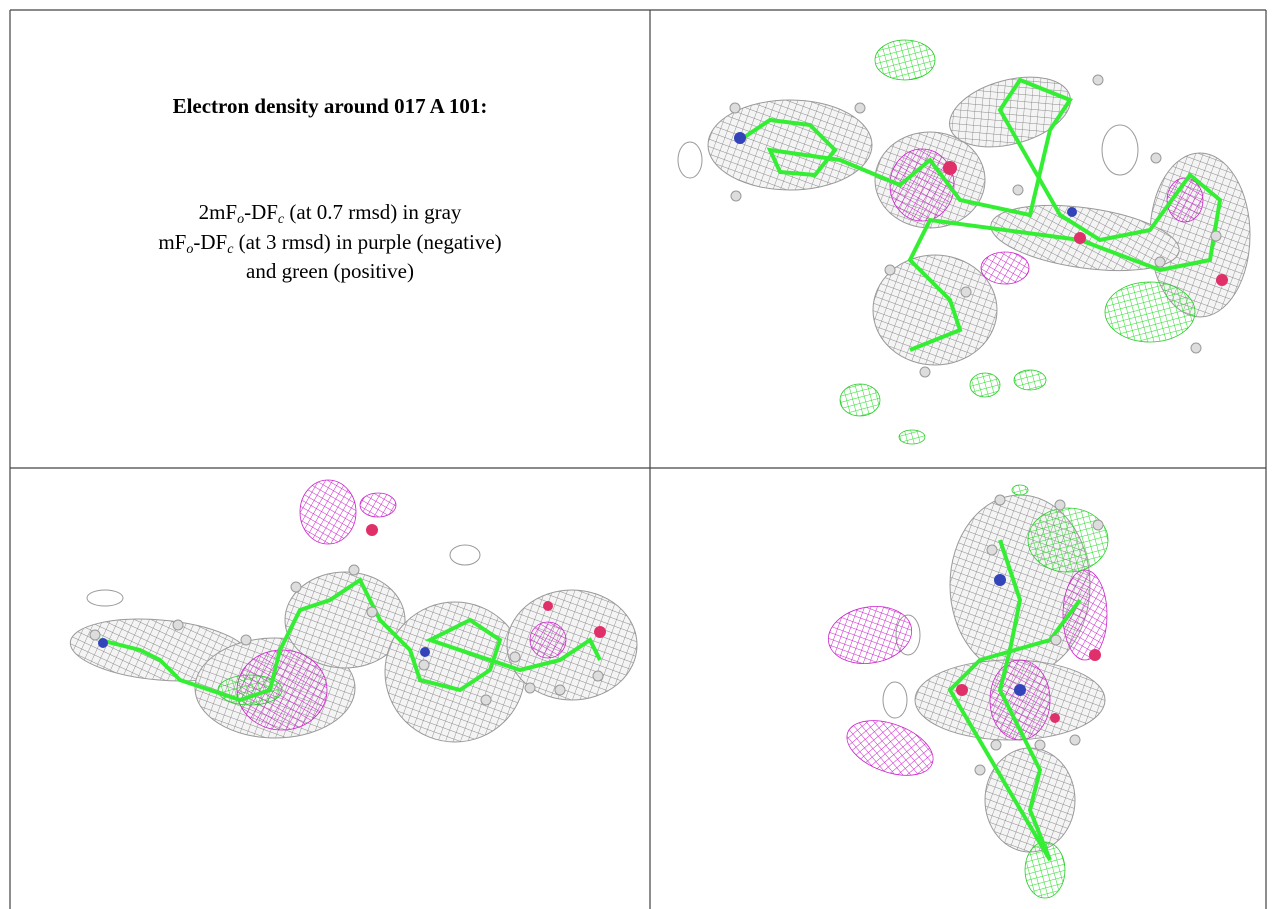  I want to click on caption-line: and green (positive), so click(330, 272).